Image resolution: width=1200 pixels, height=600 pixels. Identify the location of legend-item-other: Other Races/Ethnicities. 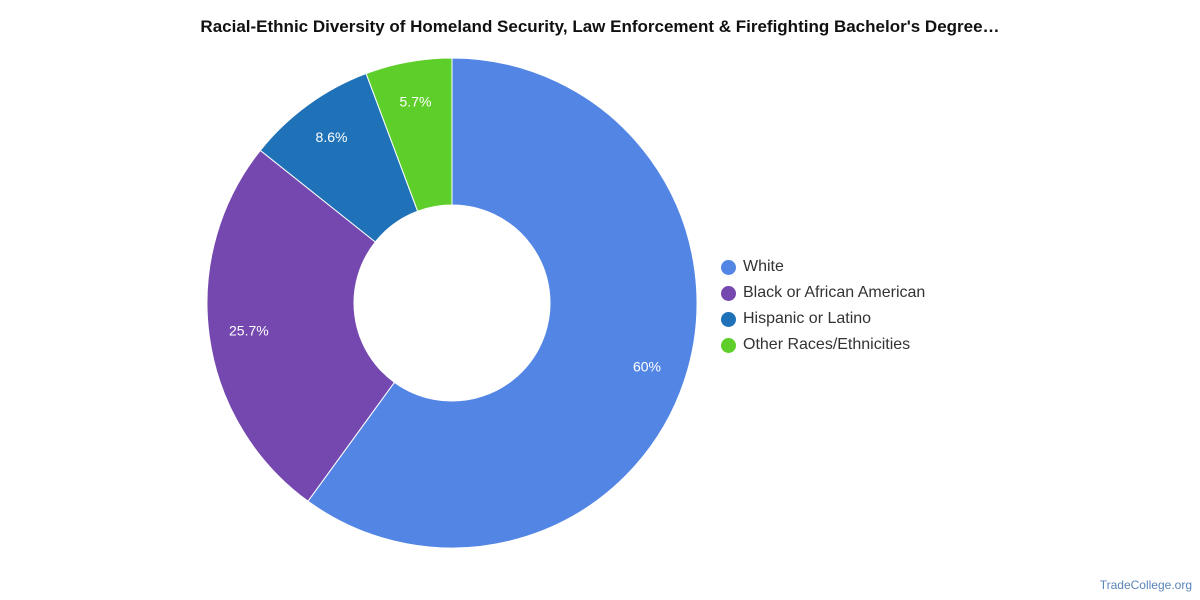
(823, 345).